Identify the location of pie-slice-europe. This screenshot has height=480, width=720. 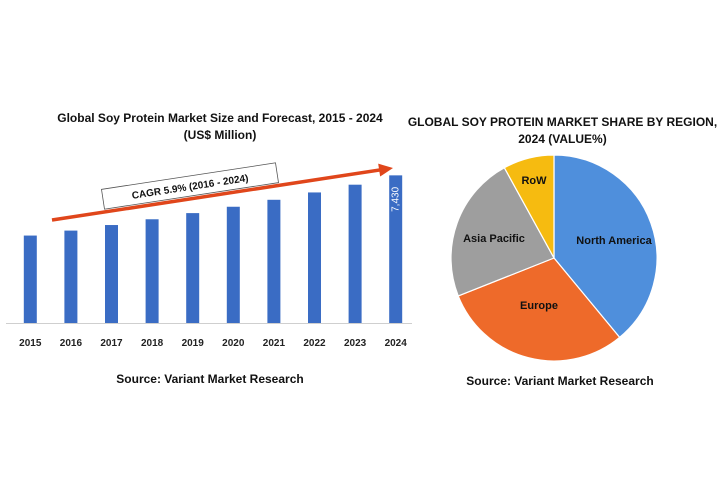
(539, 309).